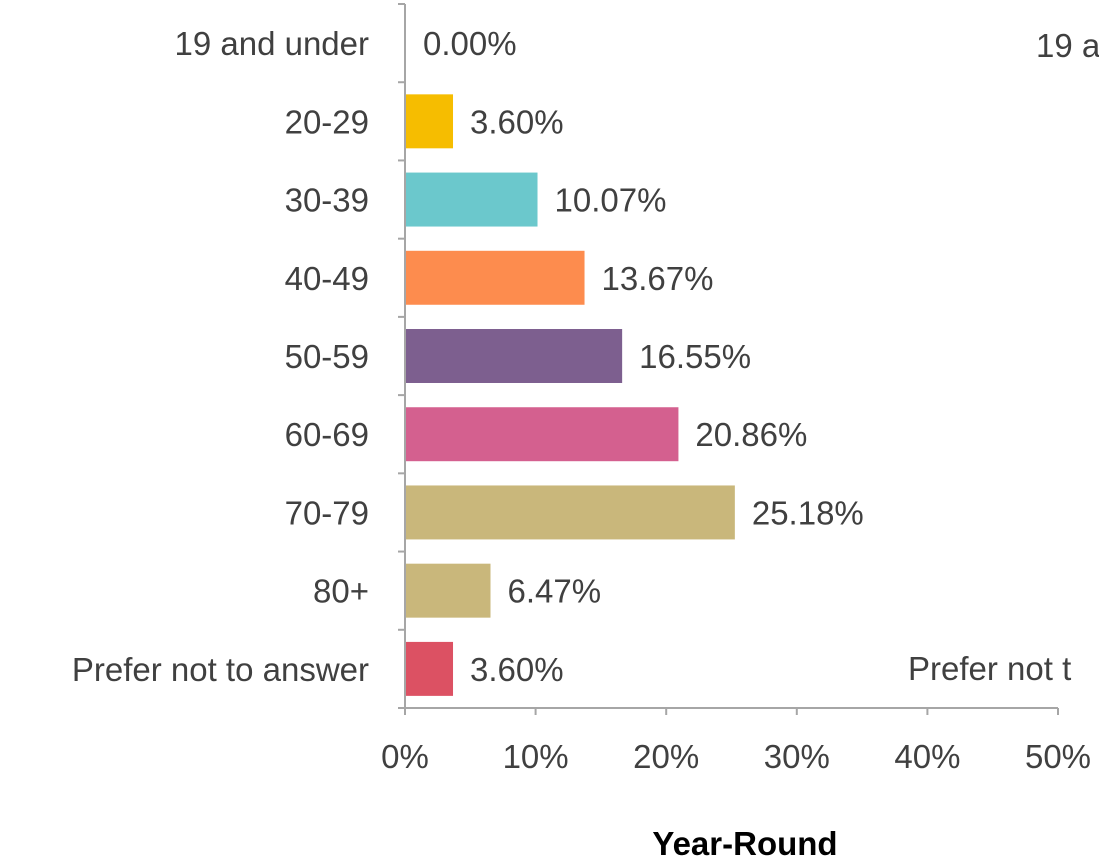 This screenshot has width=1099, height=861. Describe the element at coordinates (1067, 45) in the screenshot. I see `clipped-neighbor-top-label: 19 a` at that location.